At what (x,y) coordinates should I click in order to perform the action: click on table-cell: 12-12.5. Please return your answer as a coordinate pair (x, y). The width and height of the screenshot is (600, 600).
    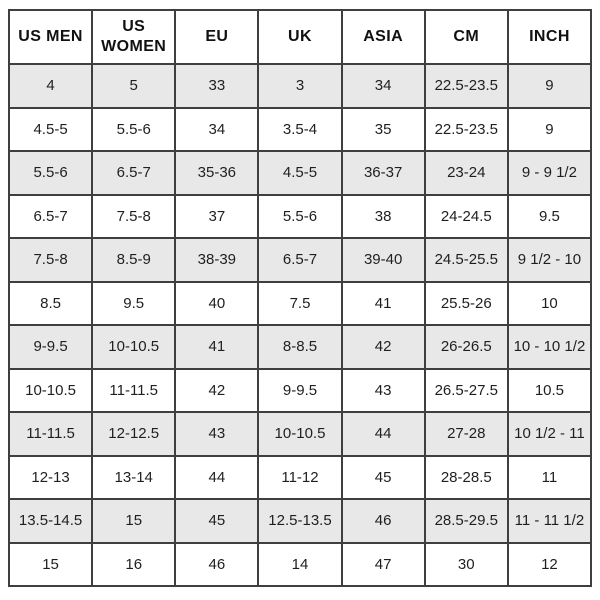
    Looking at the image, I should click on (134, 434).